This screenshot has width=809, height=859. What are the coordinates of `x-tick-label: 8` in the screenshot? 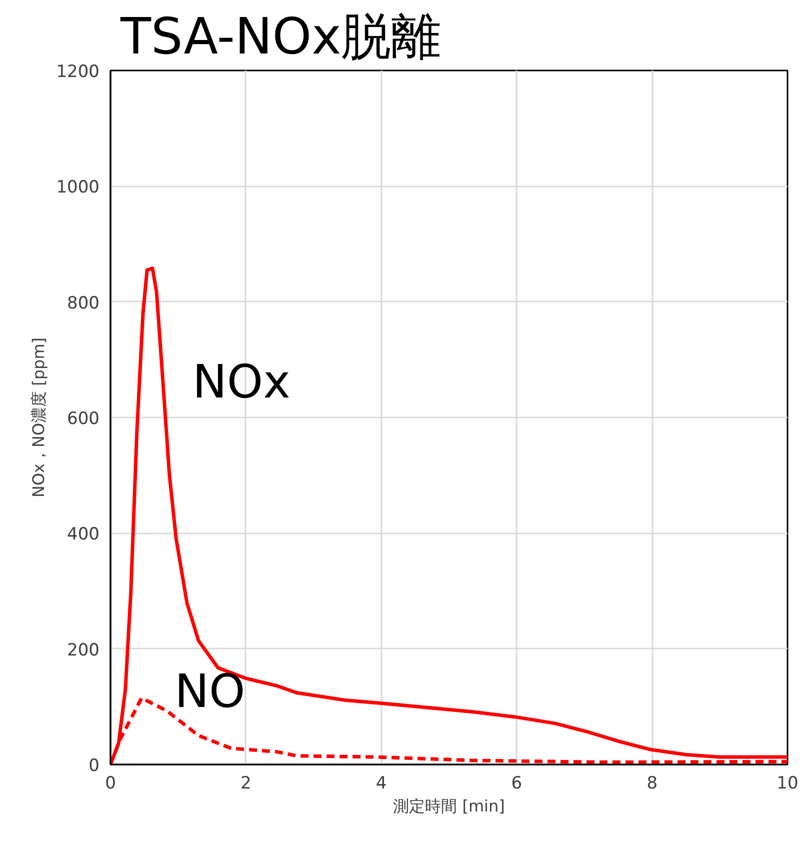 It's located at (652, 784).